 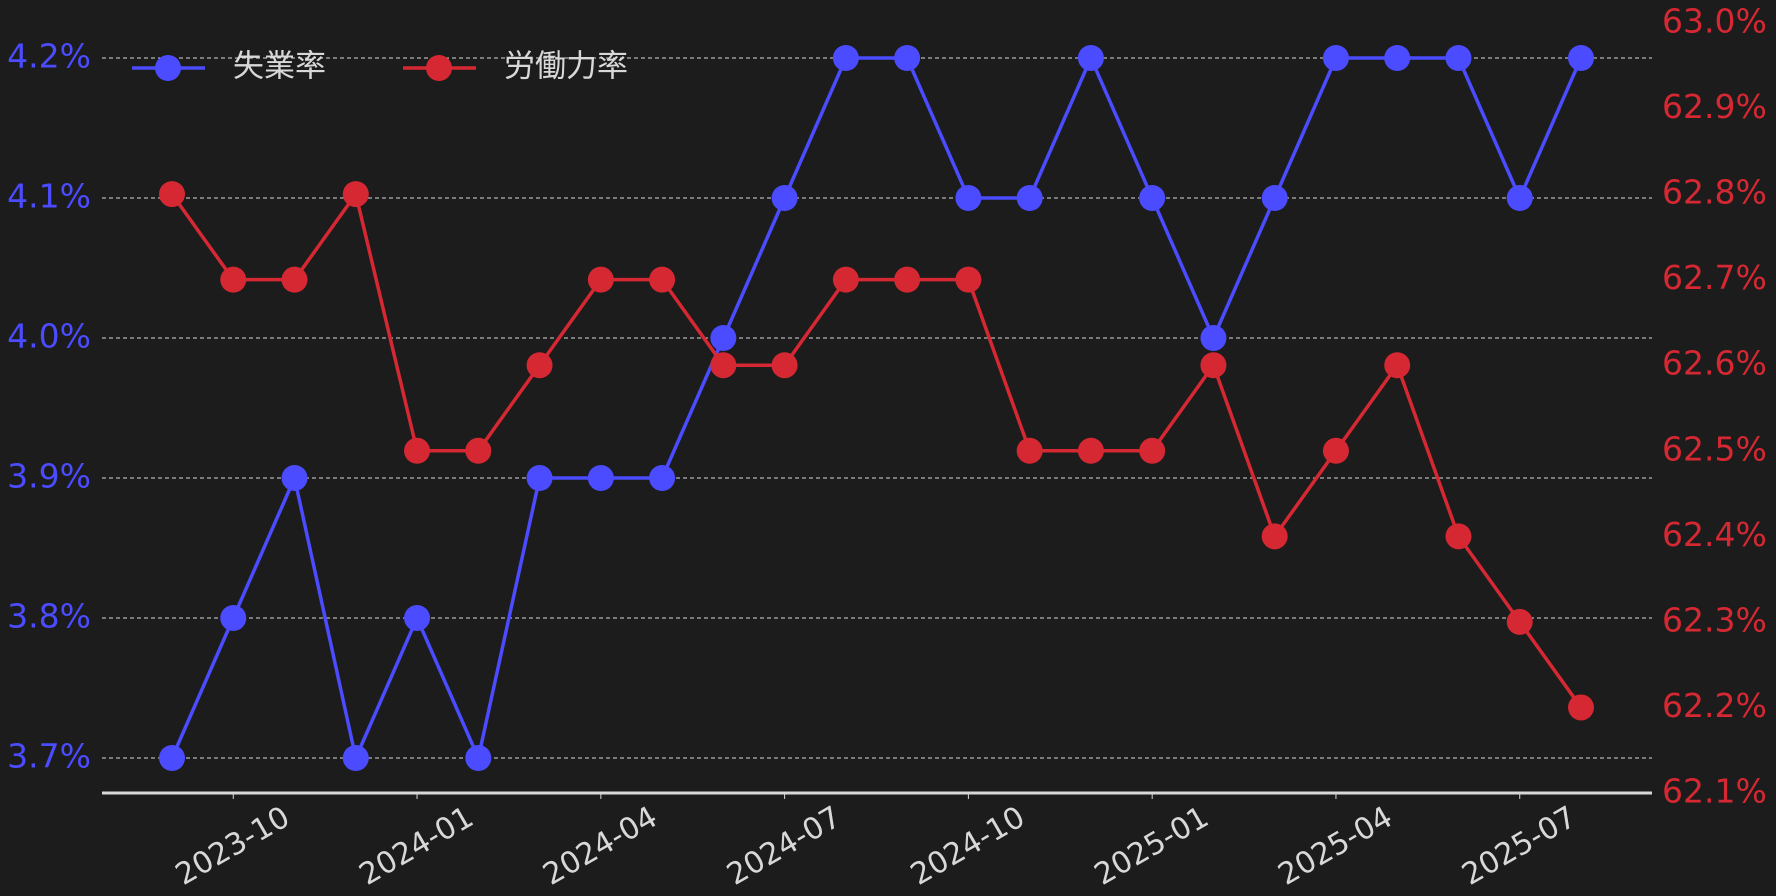 What do you see at coordinates (49, 616) in the screenshot?
I see `y-tick-label: 3.8%` at bounding box center [49, 616].